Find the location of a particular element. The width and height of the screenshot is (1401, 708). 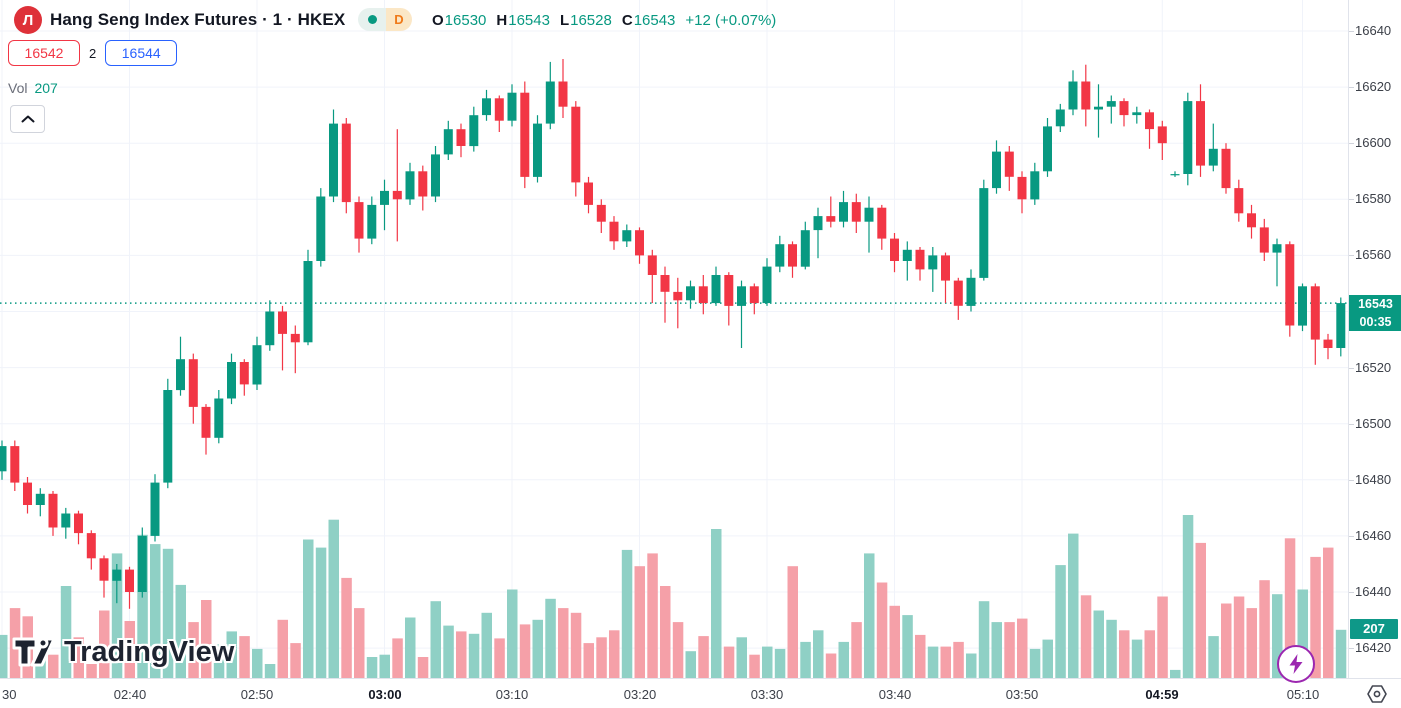

collapse-panel-button is located at coordinates (27, 119).